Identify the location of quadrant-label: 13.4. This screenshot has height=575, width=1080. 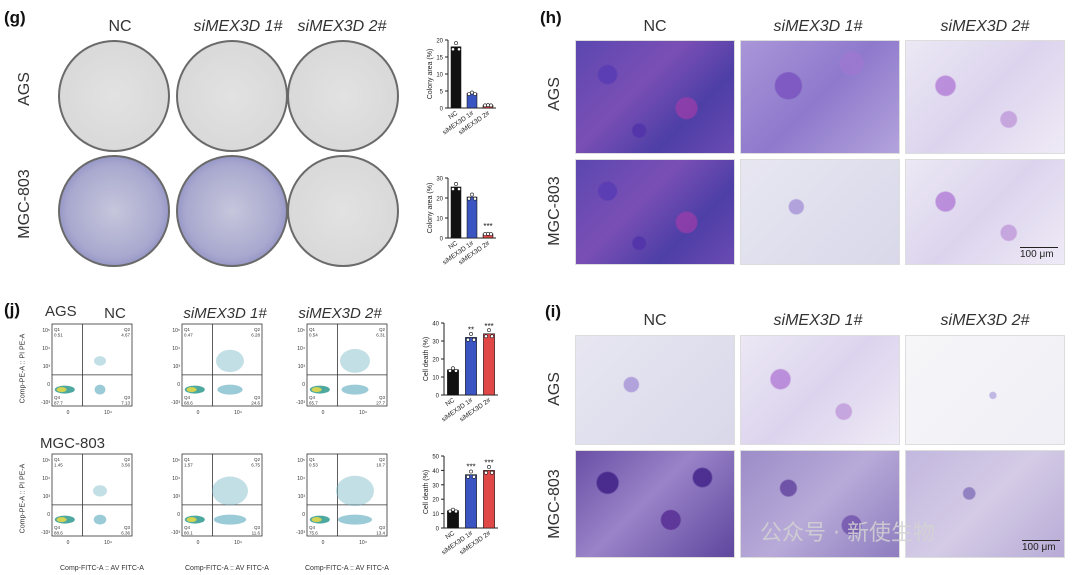
(380, 533).